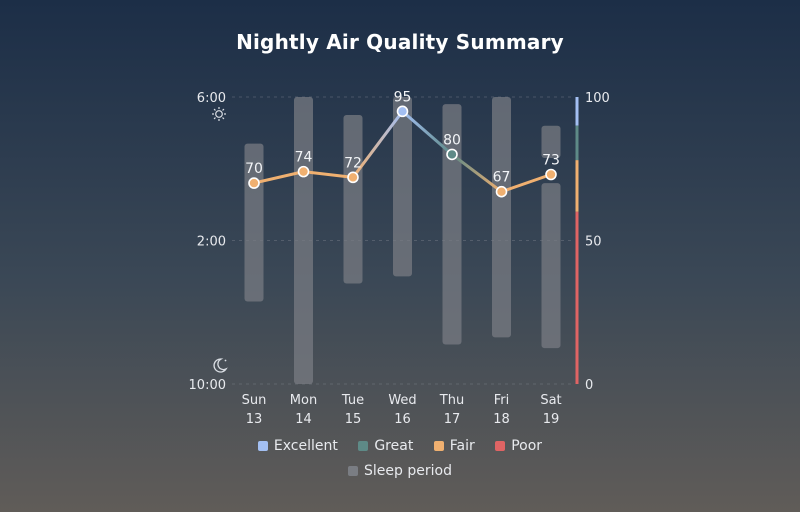  I want to click on legend-item-great: Great, so click(385, 446).